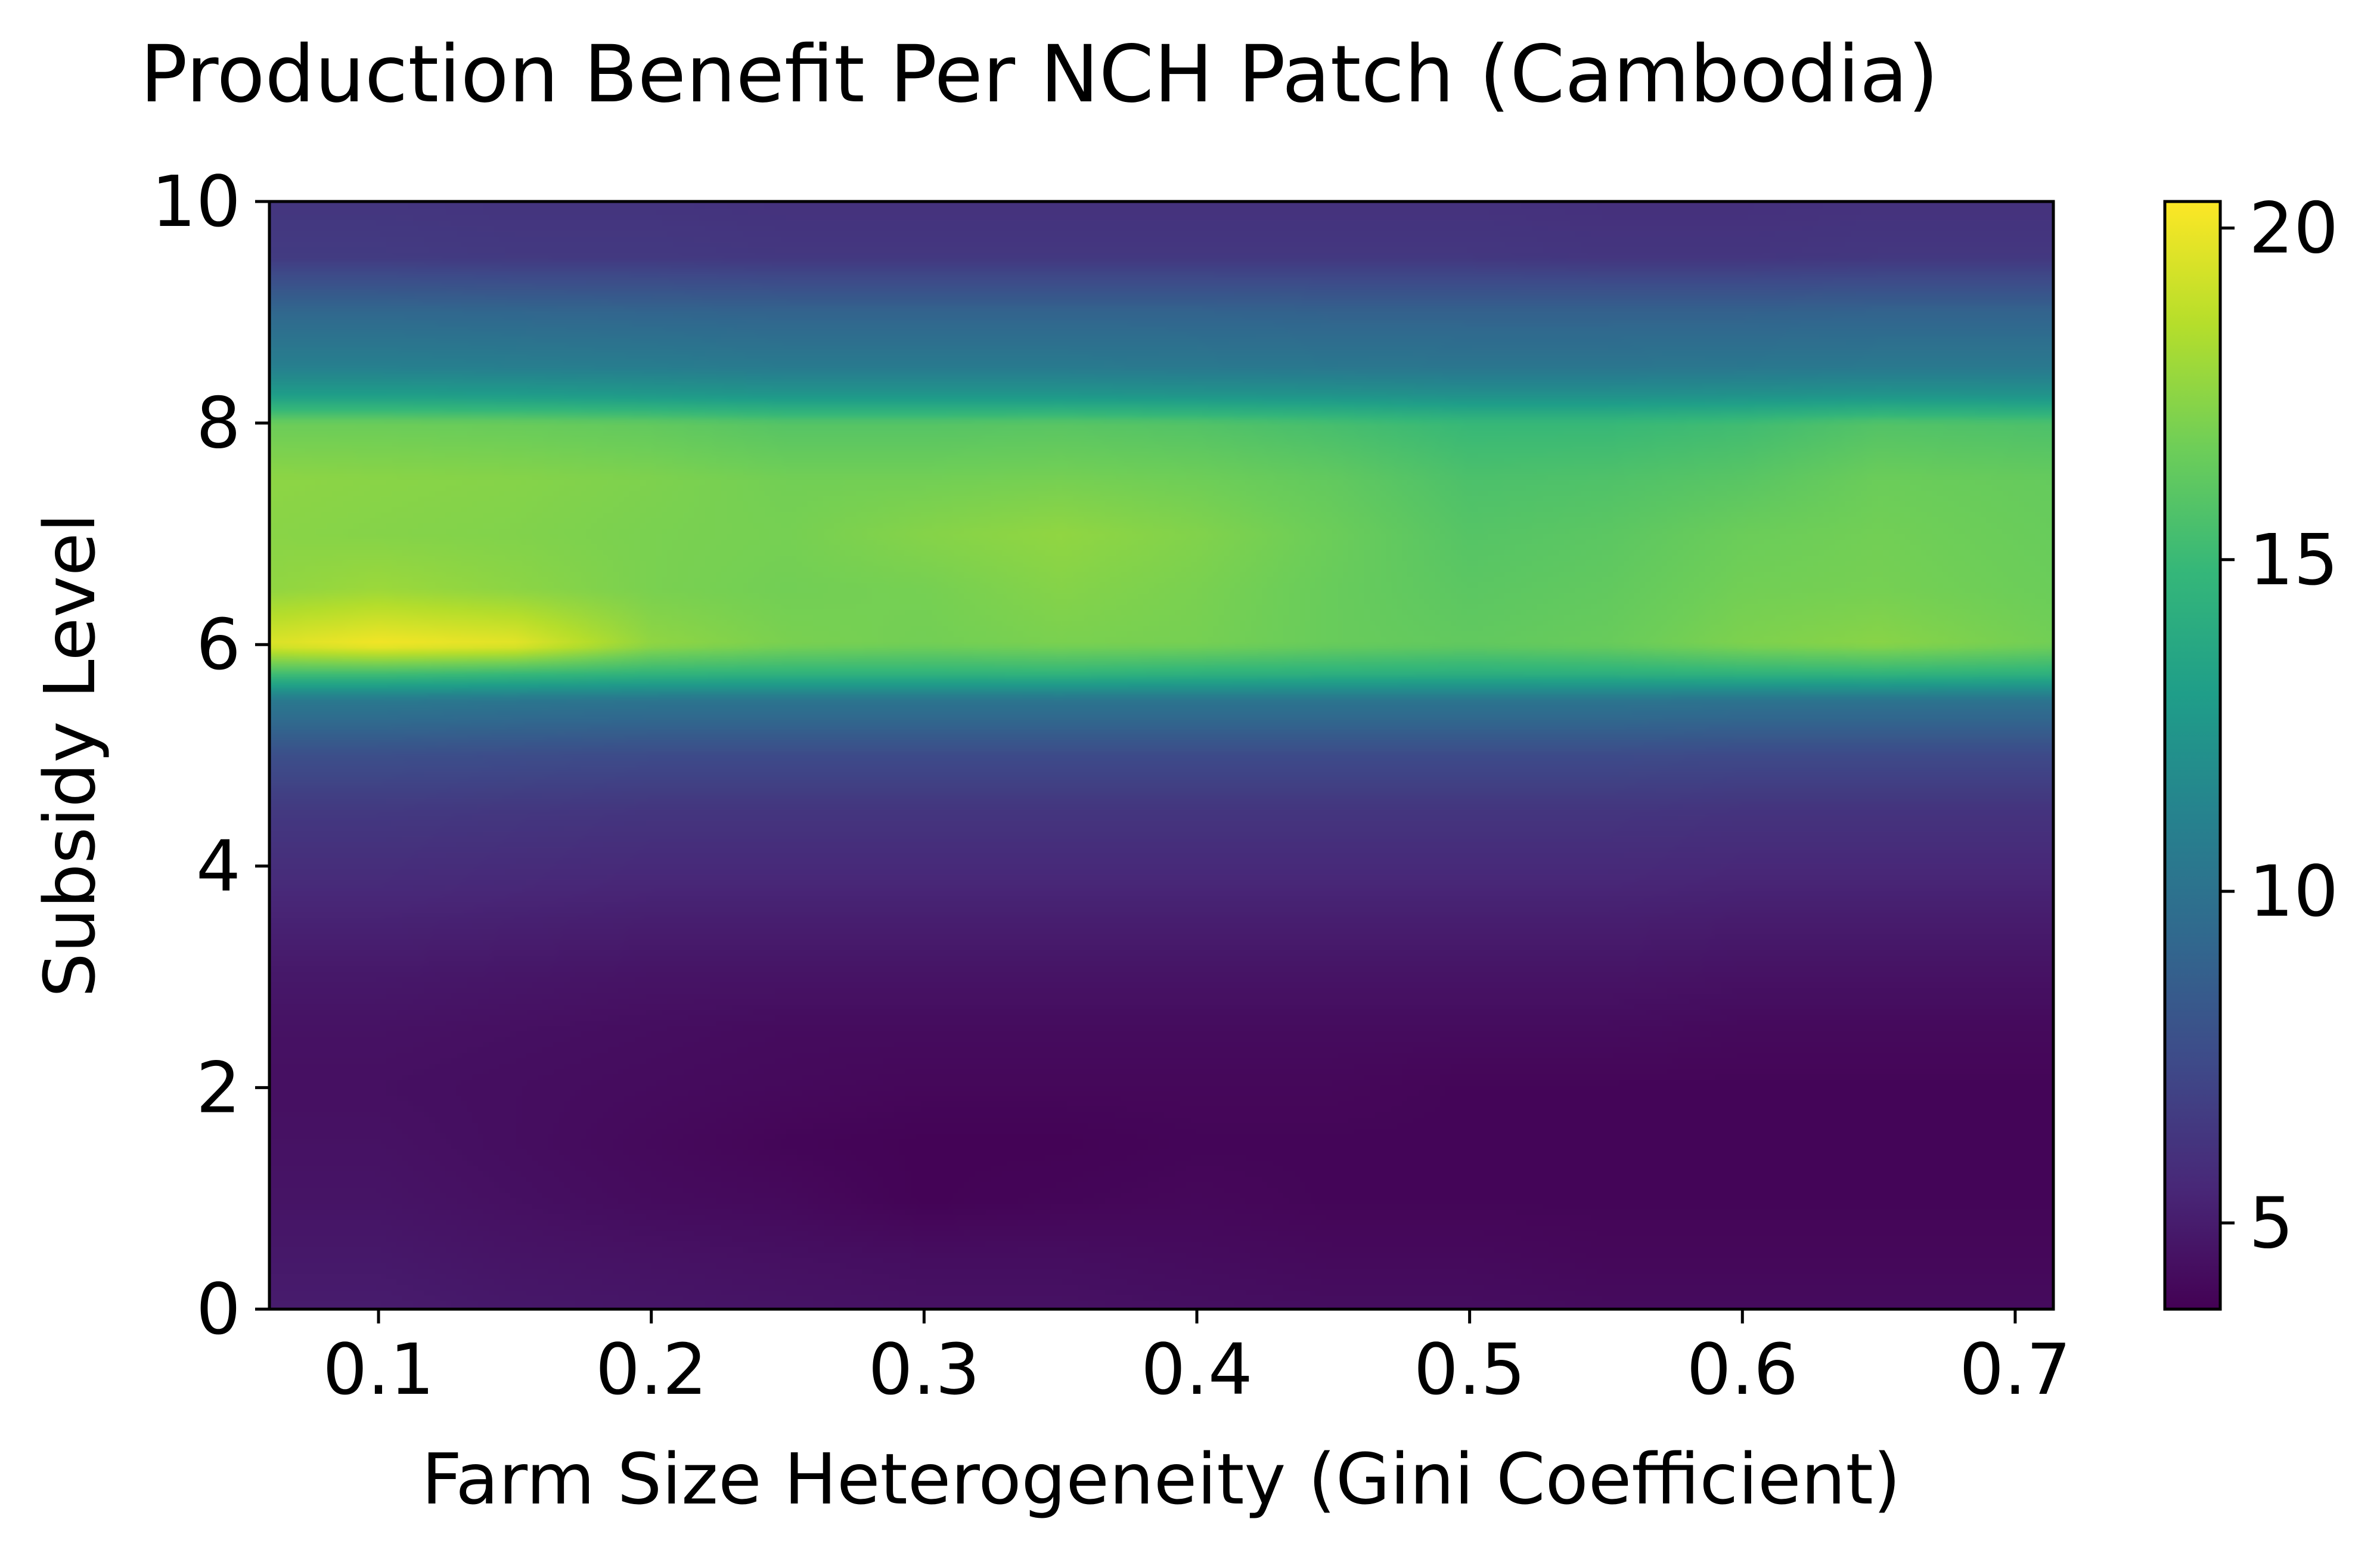 The image size is (2380, 1550). I want to click on colorbar: 5 10 15 20, so click(2250, 749).